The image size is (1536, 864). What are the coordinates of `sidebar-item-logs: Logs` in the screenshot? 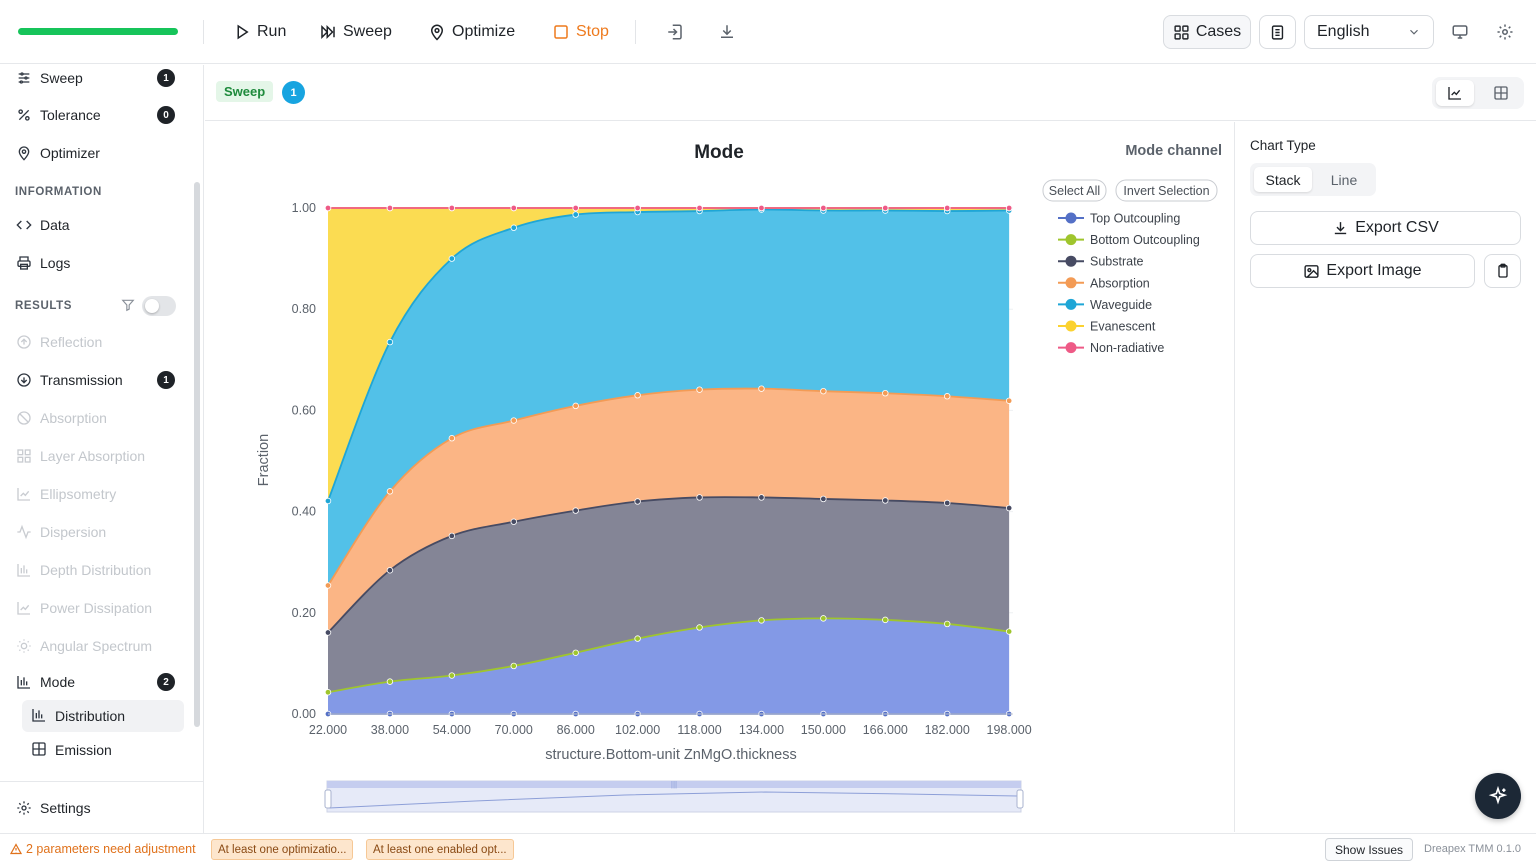 It's located at (99, 263).